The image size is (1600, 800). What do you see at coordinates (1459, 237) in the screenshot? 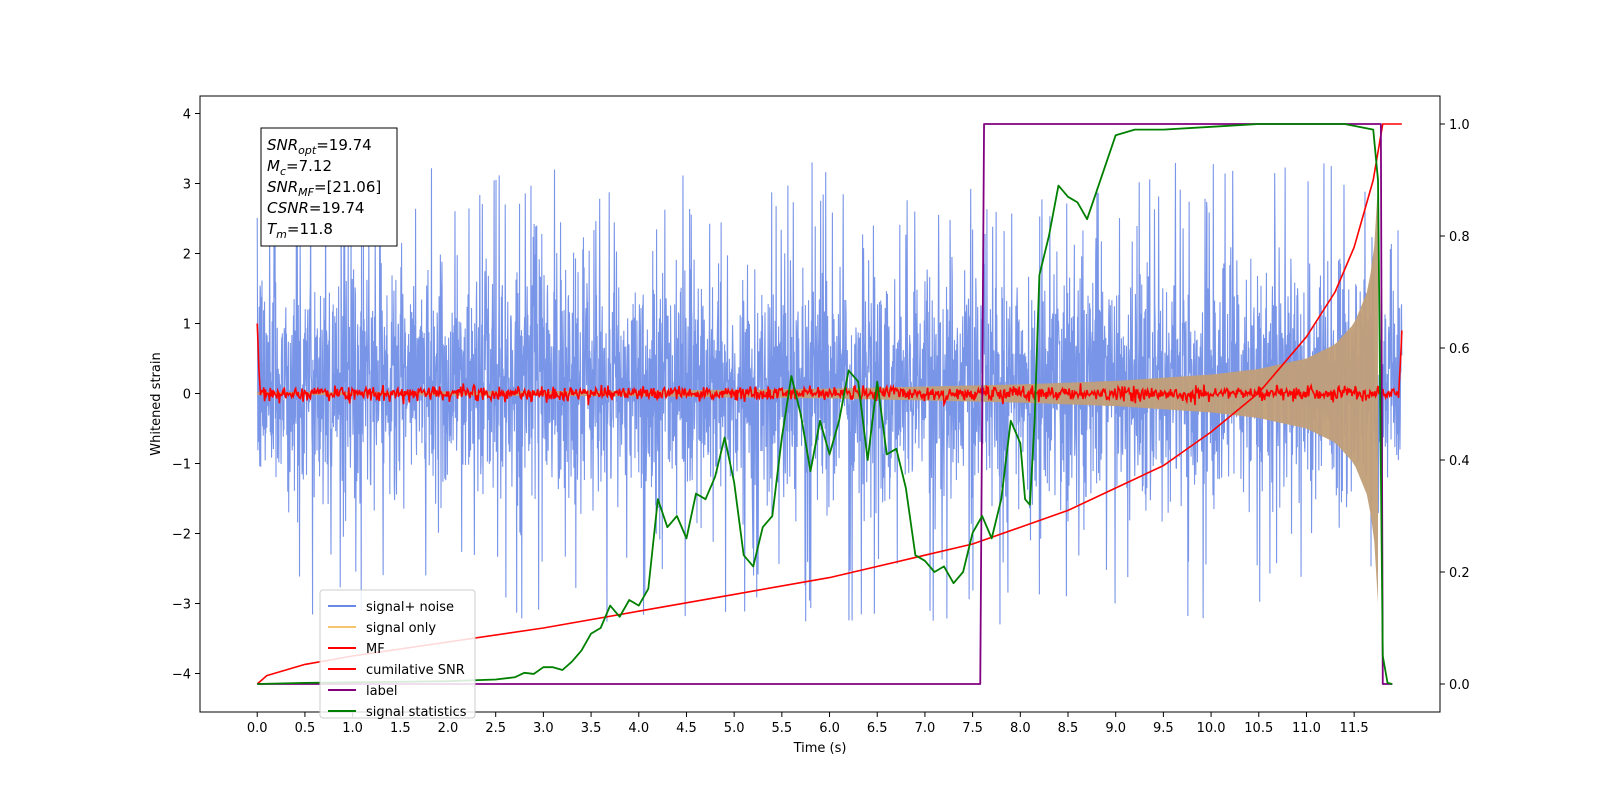
I see `right-tick-label: 0.8` at bounding box center [1459, 237].